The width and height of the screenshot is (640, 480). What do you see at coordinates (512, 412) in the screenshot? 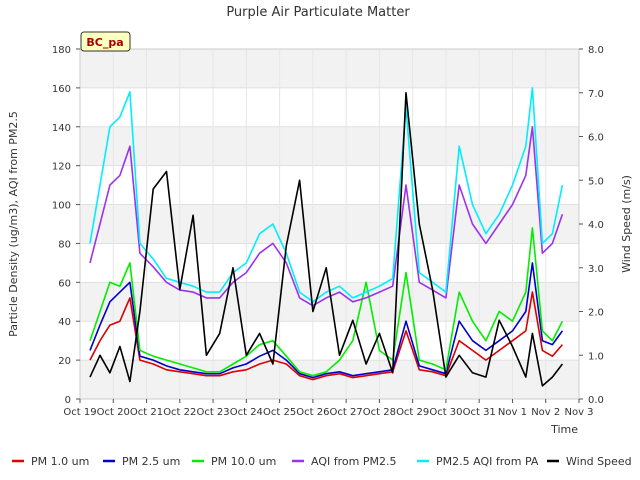
I see `x-tick-label: Nov 1` at bounding box center [512, 412].